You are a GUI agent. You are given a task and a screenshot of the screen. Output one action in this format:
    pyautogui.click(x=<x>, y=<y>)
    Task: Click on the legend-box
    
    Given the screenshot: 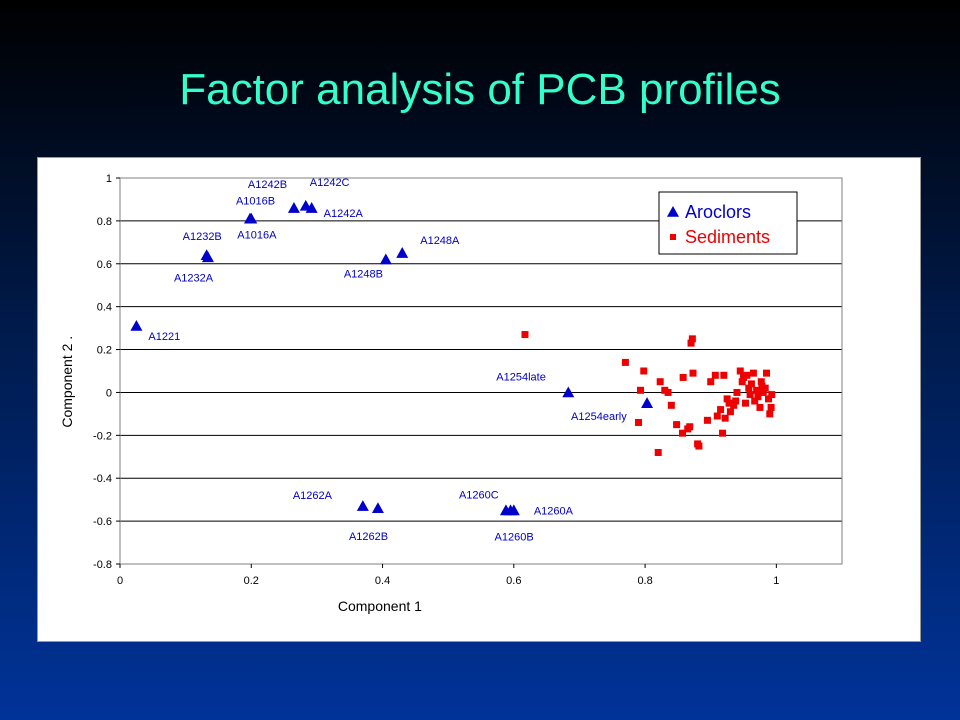 What is the action you would take?
    pyautogui.click(x=728, y=223)
    